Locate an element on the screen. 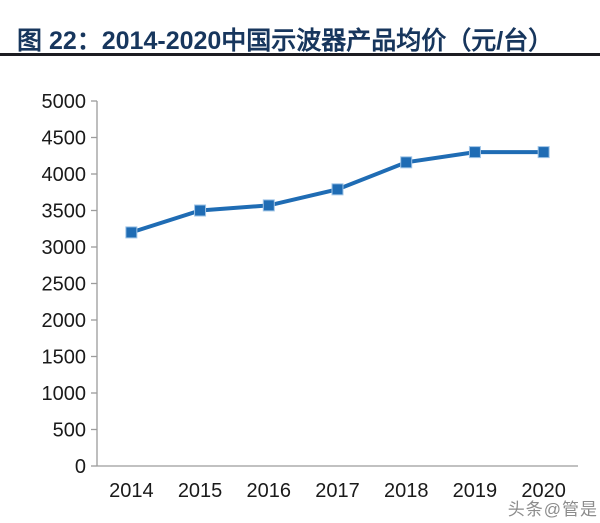  y-tick-label: 4500 is located at coordinates (64, 139).